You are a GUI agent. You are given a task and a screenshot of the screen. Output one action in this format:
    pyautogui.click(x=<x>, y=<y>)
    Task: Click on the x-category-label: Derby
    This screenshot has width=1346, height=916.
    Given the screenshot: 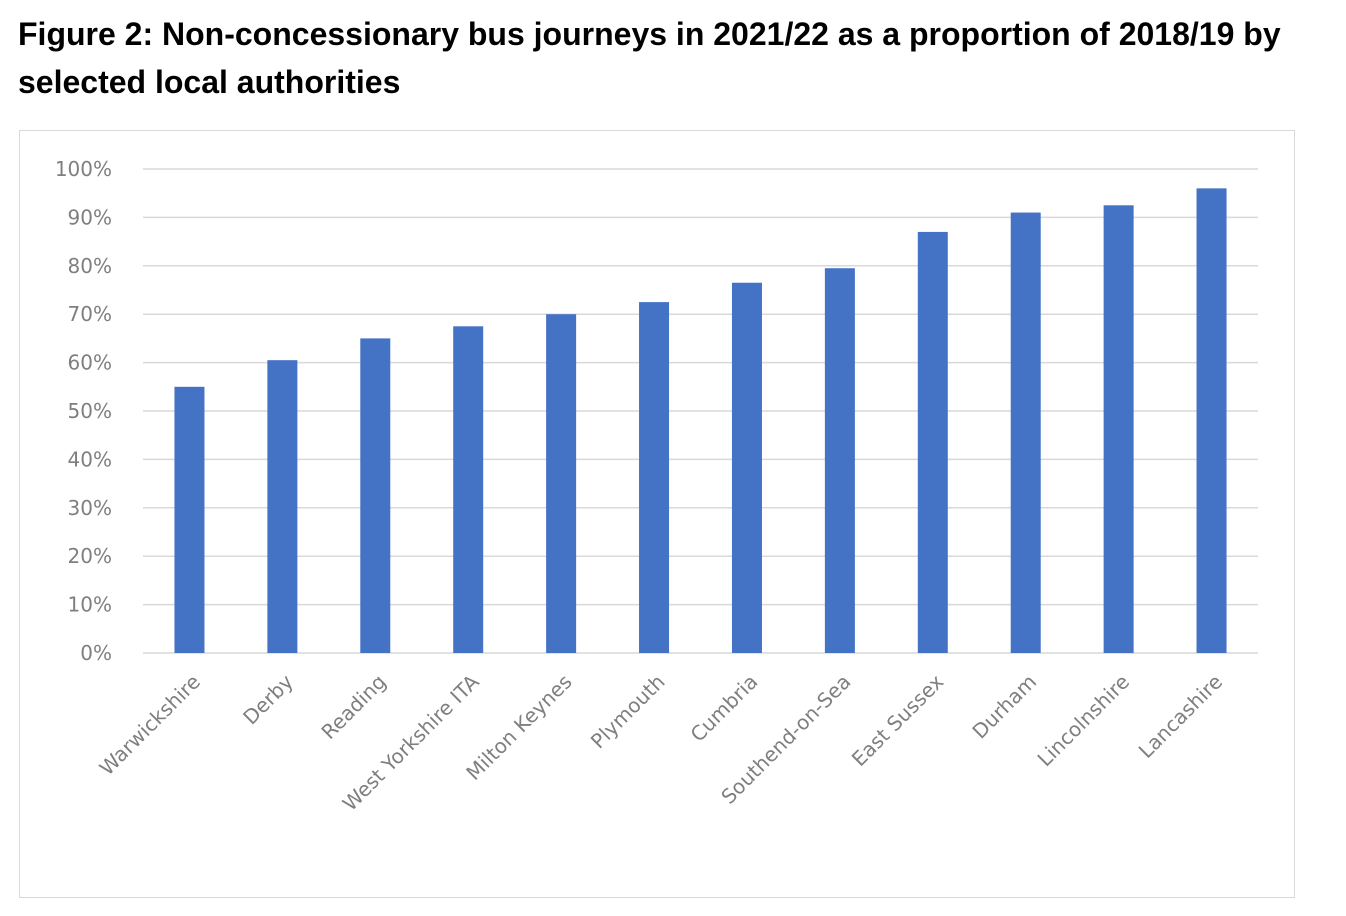 What is the action you would take?
    pyautogui.click(x=268, y=699)
    